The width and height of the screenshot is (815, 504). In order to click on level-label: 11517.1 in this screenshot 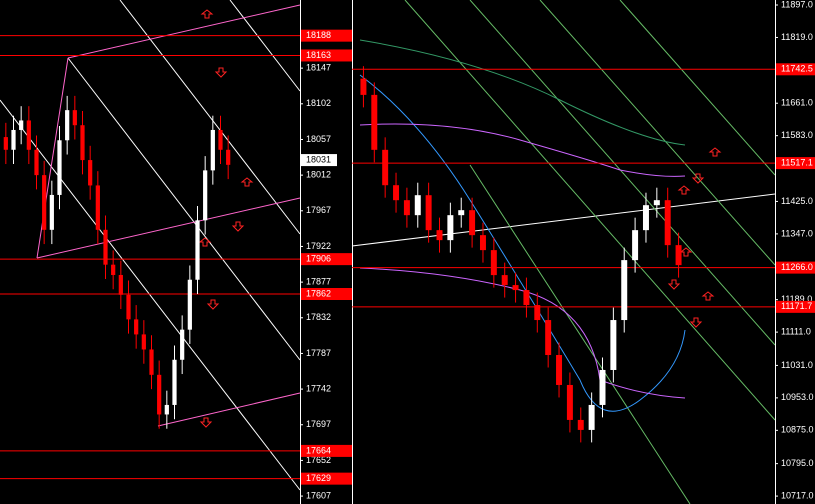, I will do `click(797, 162)`.